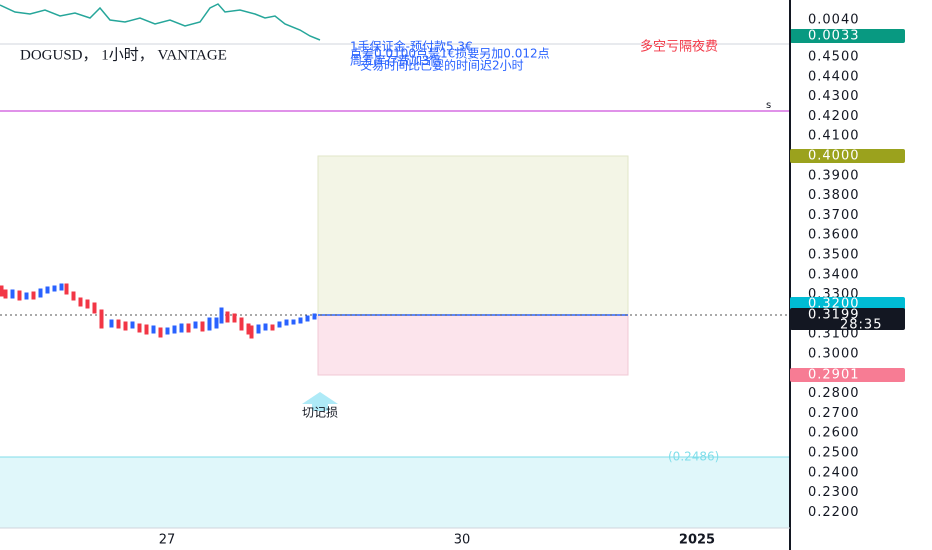 The height and width of the screenshot is (550, 932). What do you see at coordinates (834, 472) in the screenshot?
I see `price-tick: 0.2400` at bounding box center [834, 472].